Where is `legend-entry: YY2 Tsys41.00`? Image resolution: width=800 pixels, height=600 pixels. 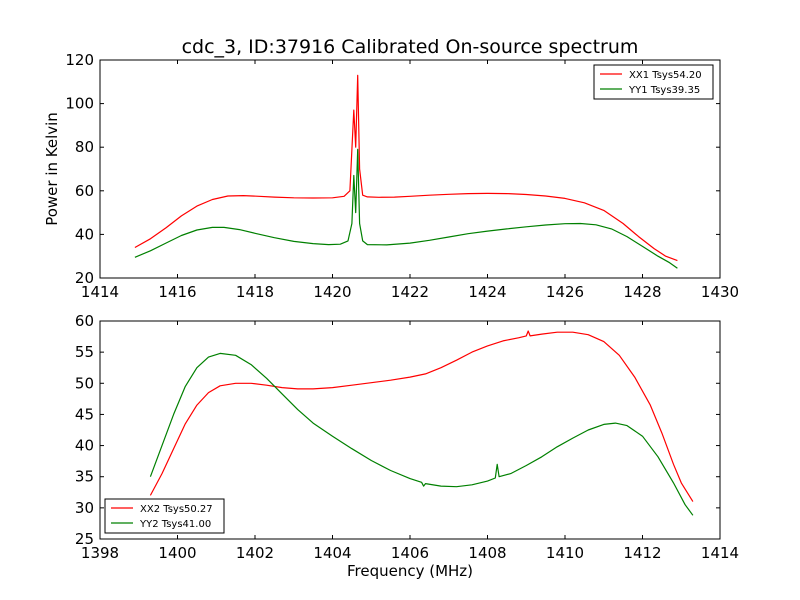
legend-entry: YY2 Tsys41.00 is located at coordinates (175, 524).